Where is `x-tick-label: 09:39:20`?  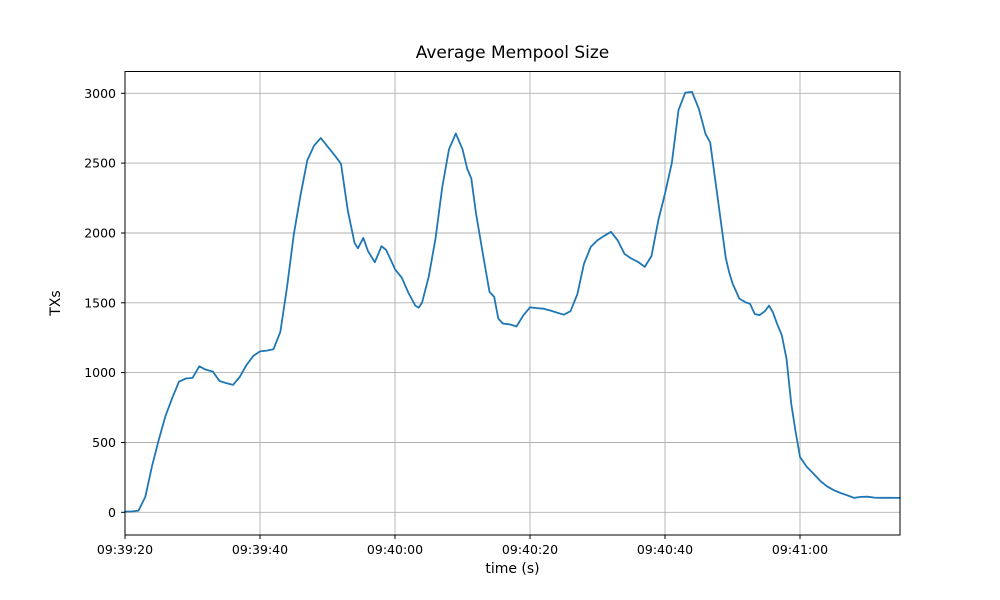
x-tick-label: 09:39:20 is located at coordinates (125, 549).